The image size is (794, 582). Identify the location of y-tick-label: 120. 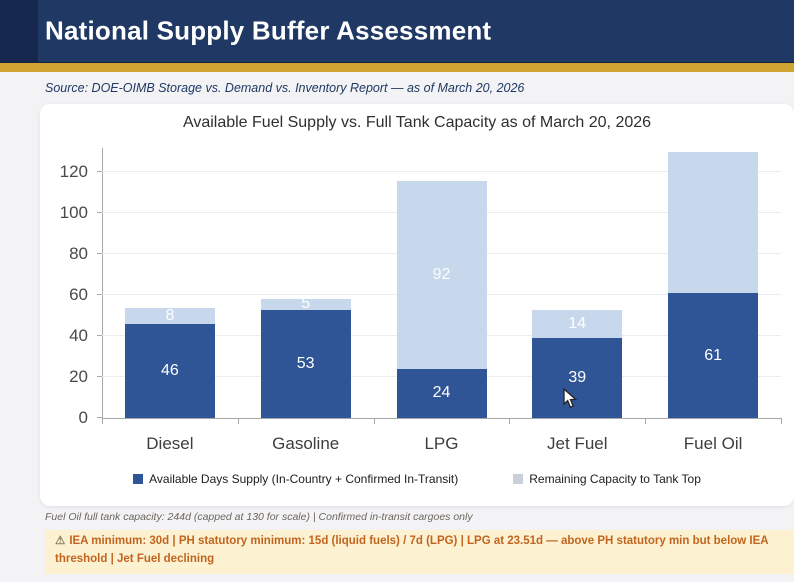
(73, 172).